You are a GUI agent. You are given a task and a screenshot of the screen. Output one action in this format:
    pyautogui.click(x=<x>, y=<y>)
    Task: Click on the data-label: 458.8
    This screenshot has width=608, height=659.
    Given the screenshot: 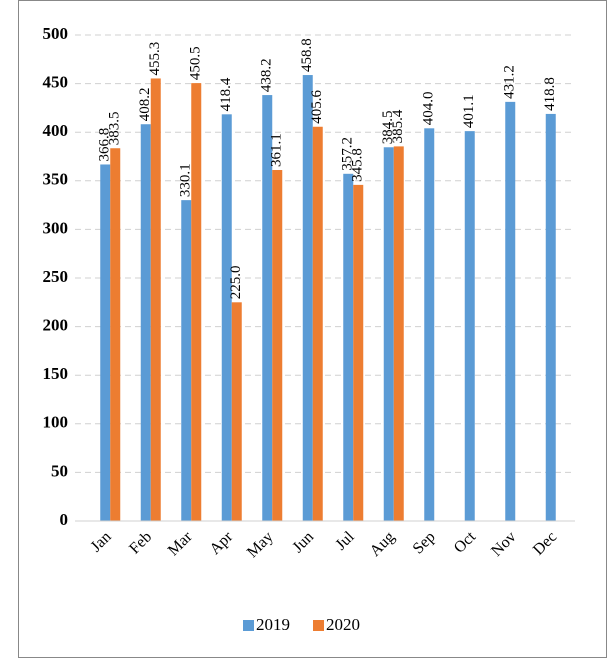 What is the action you would take?
    pyautogui.click(x=307, y=55)
    